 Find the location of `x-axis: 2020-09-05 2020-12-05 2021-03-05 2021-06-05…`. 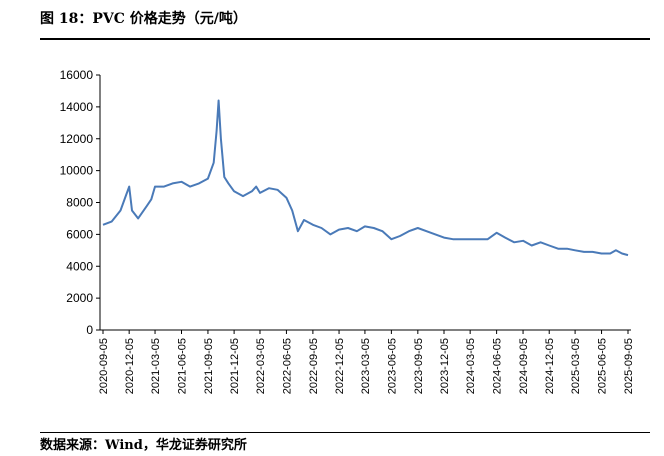

x-axis: 2020-09-05 2020-12-05 2021-03-05 2021-06-05… is located at coordinates (366, 361).